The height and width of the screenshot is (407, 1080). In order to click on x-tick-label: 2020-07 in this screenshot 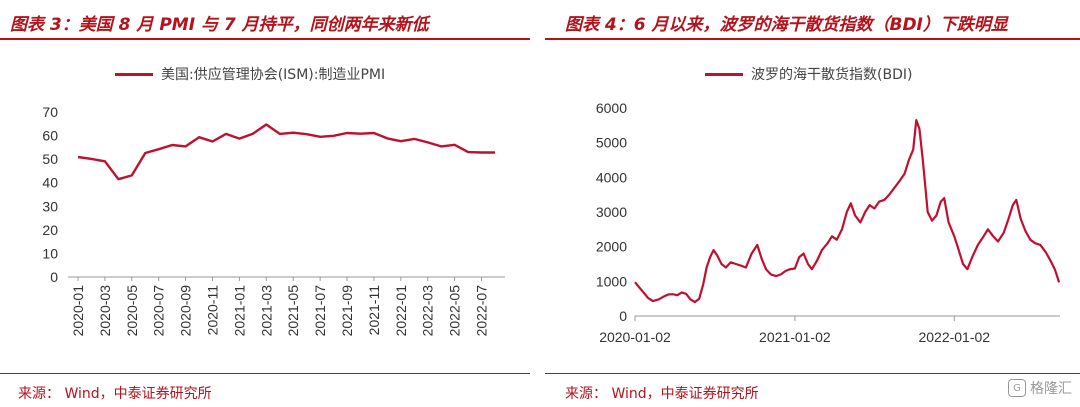, I will do `click(159, 311)`.